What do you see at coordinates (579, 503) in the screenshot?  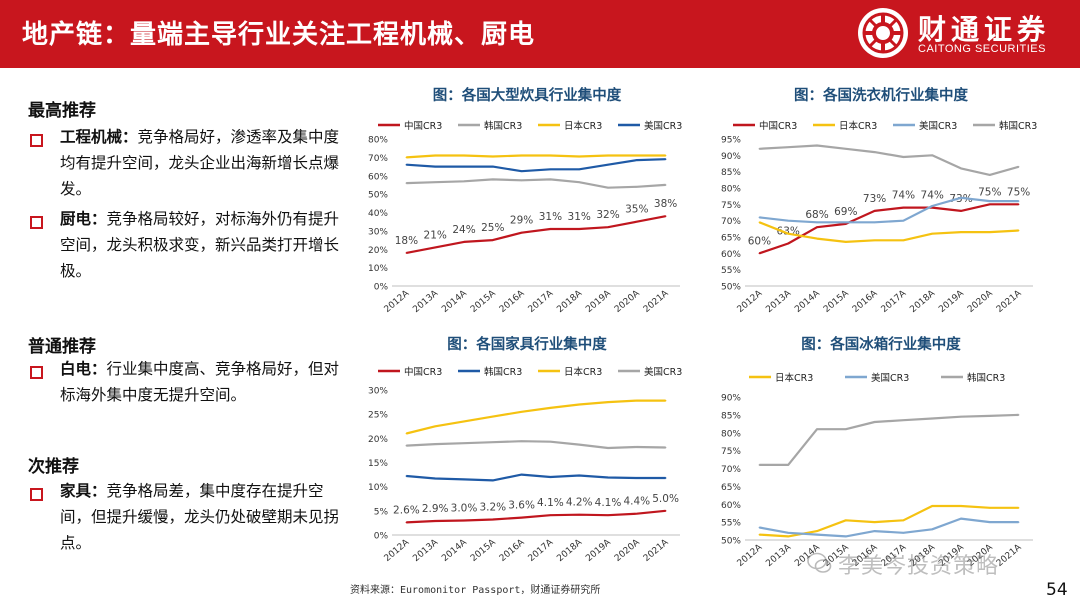 I see `data-label-6: 4.2%` at bounding box center [579, 503].